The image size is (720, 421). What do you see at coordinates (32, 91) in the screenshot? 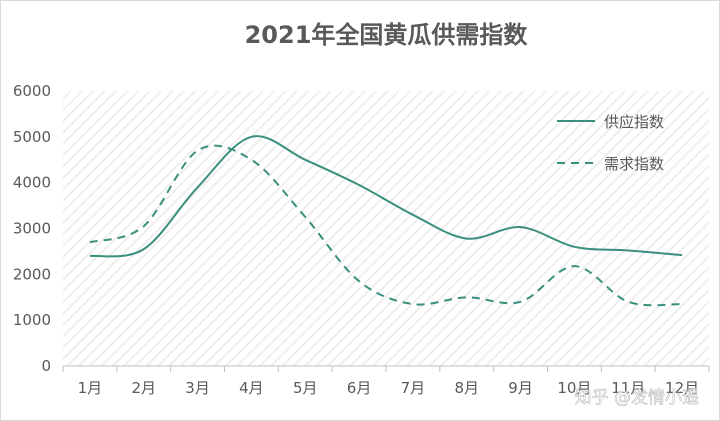
I see `y-tick-label: 6000` at bounding box center [32, 91].